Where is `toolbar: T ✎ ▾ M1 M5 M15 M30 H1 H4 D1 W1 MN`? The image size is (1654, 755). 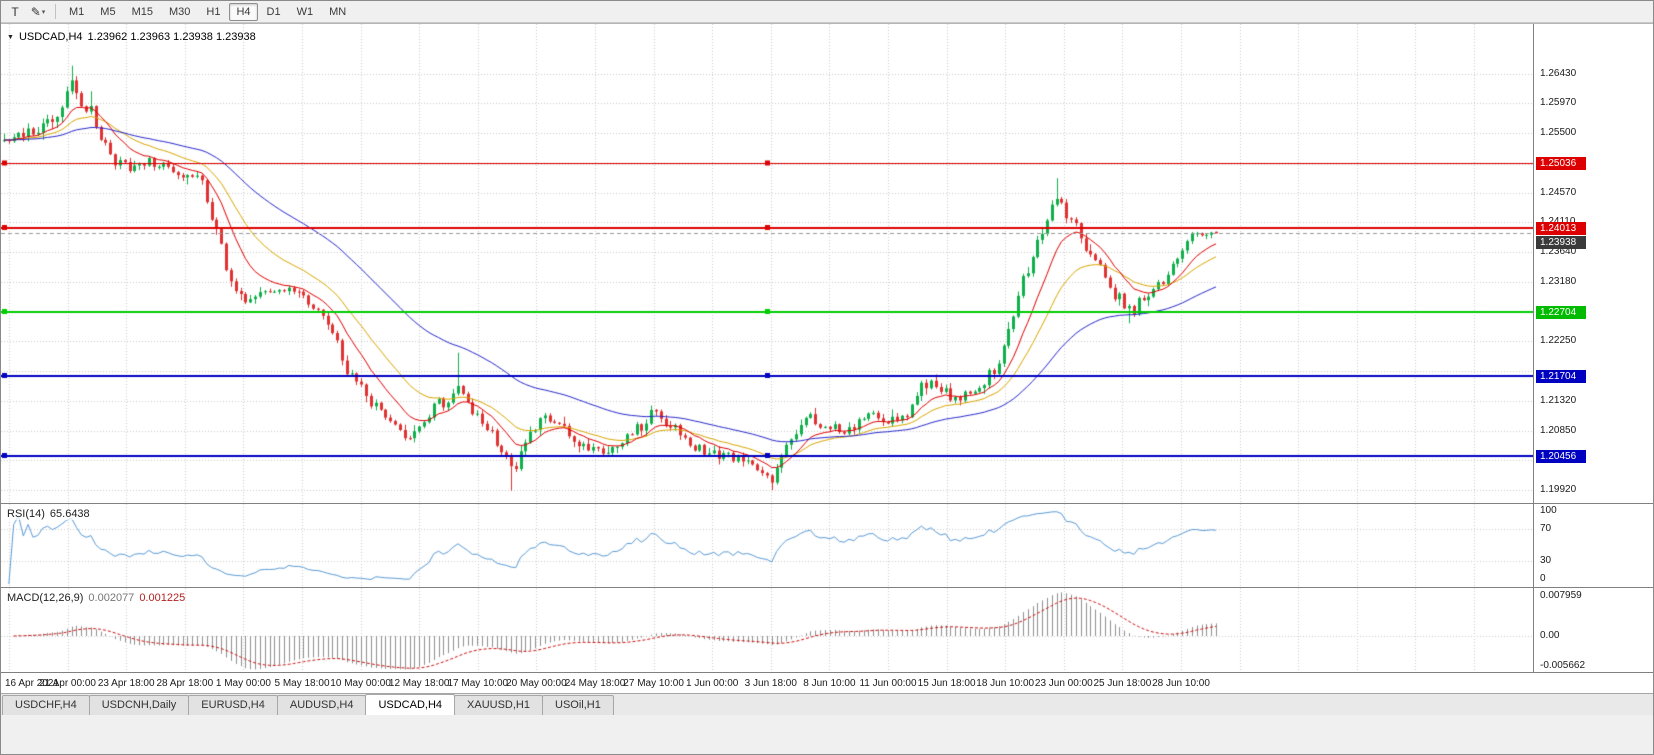
toolbar: T ✎ ▾ M1 M5 M15 M30 H1 H4 D1 W1 MN is located at coordinates (827, 12).